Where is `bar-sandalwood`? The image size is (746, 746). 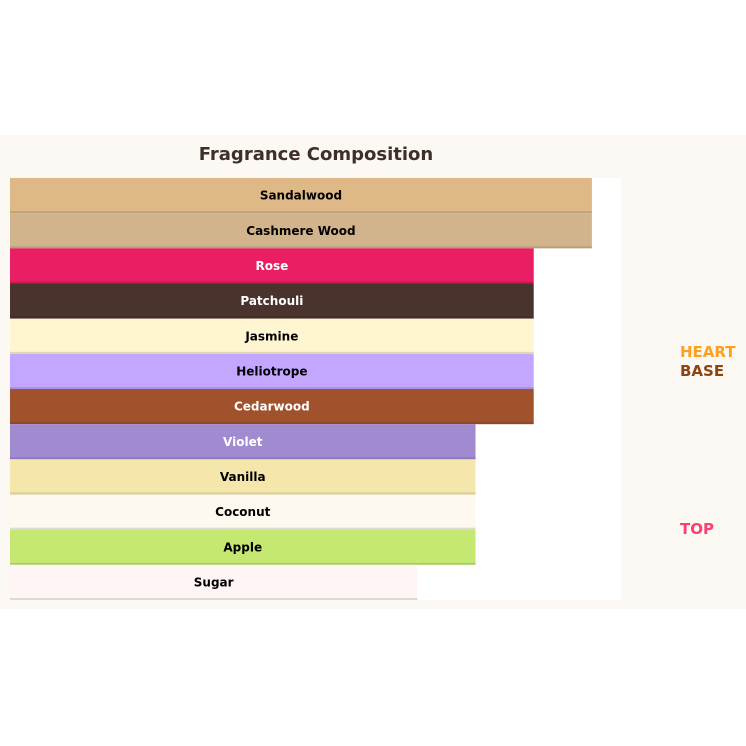 bar-sandalwood is located at coordinates (301, 196).